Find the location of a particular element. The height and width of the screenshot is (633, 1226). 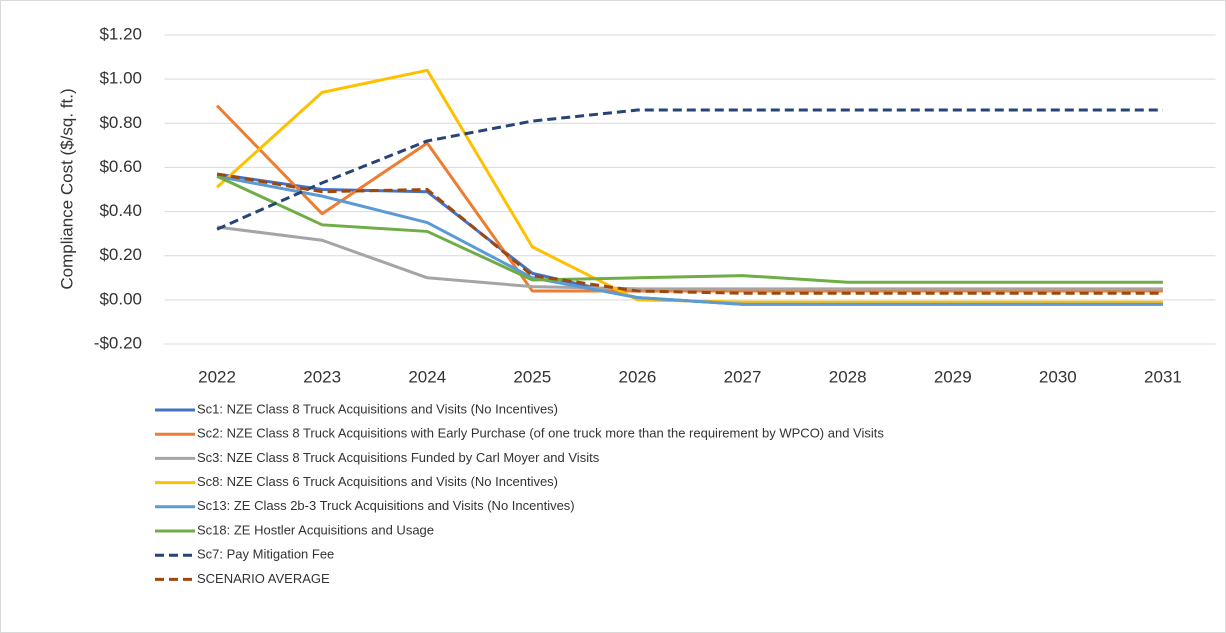

x-tick-label: 2031 is located at coordinates (1163, 376).